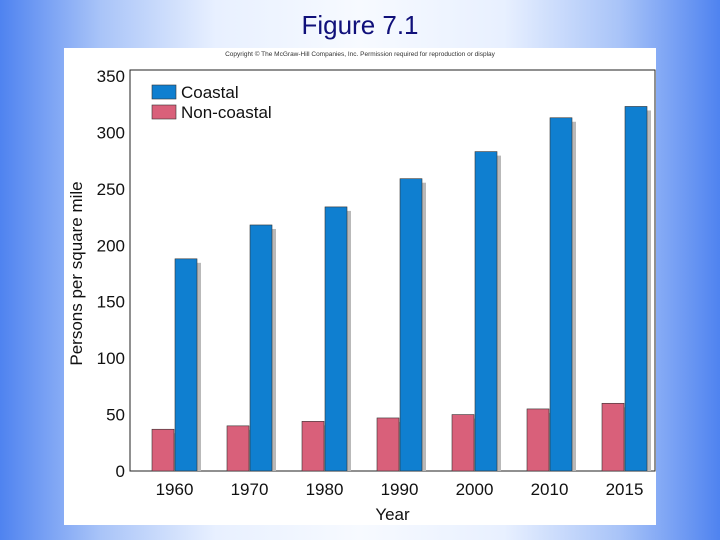  I want to click on y-tick-label: 300, so click(111, 132).